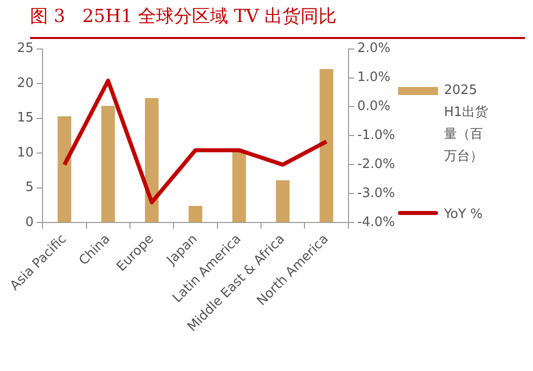 The height and width of the screenshot is (371, 533). I want to click on y-tick-label: 25, so click(25, 48).